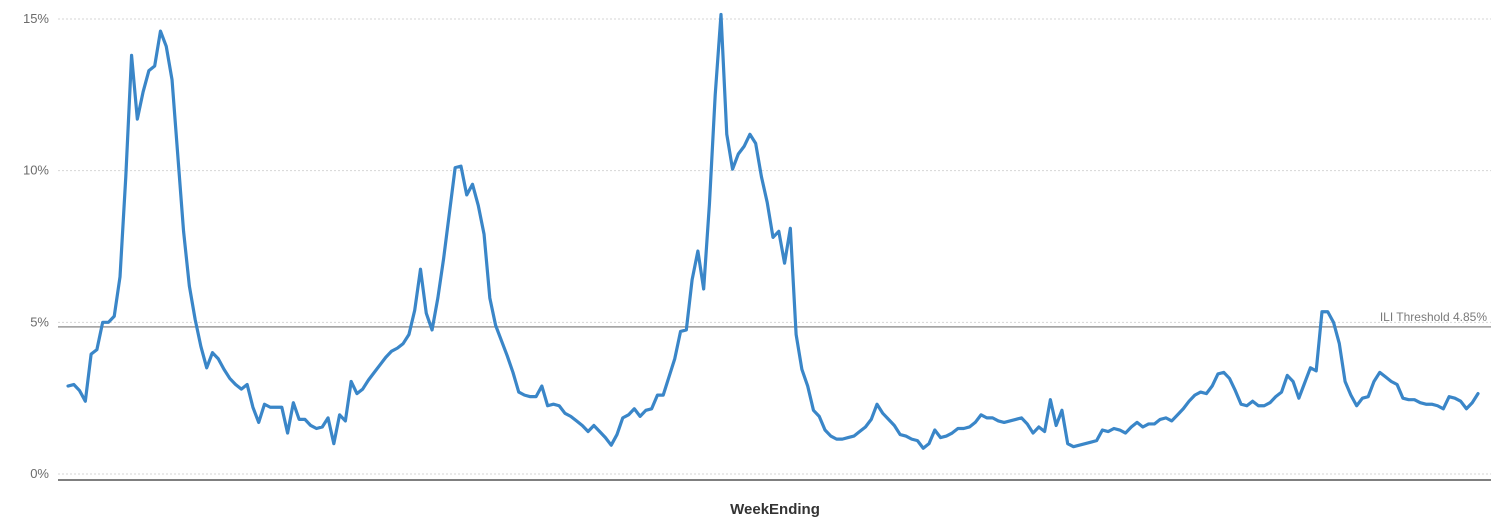 The image size is (1491, 518). I want to click on threshold-label: ILI Threshold 4.85%, so click(1434, 317).